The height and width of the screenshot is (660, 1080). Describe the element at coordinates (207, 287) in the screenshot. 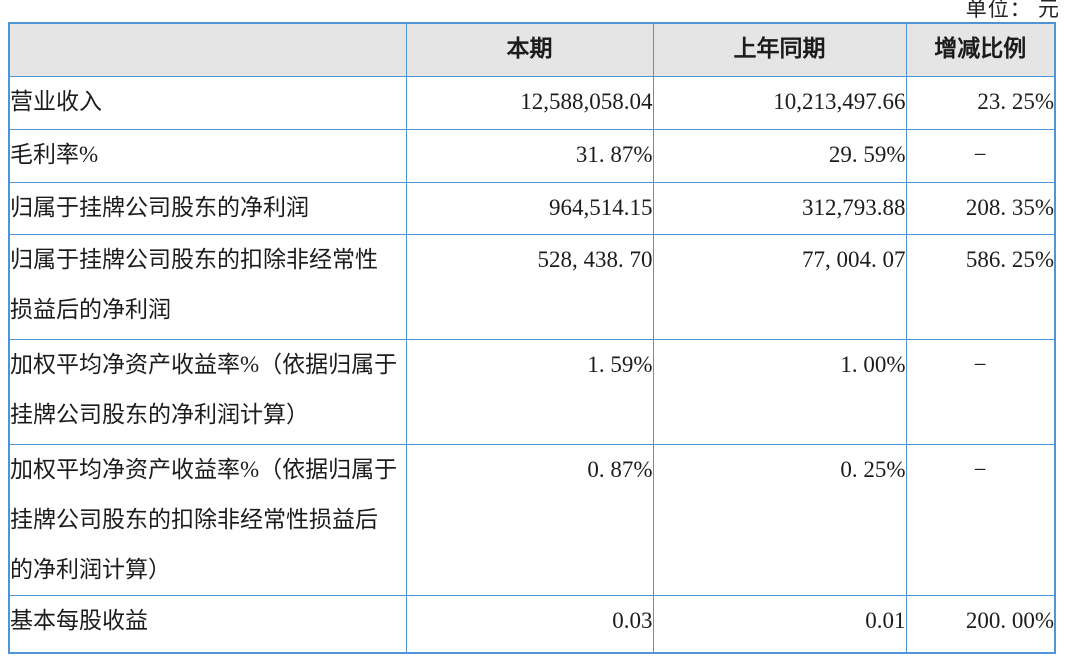

I see `row-label: 归属于挂牌公司股东的扣除非经常性 损益后的净利润` at that location.